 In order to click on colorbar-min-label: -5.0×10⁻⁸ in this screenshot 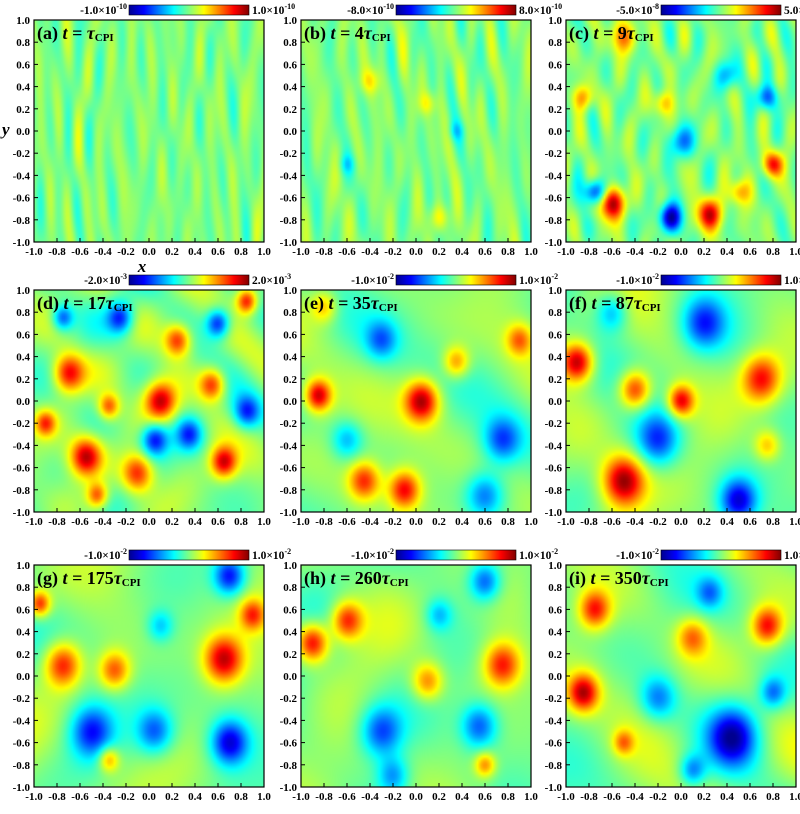, I will do `click(637, 9)`.